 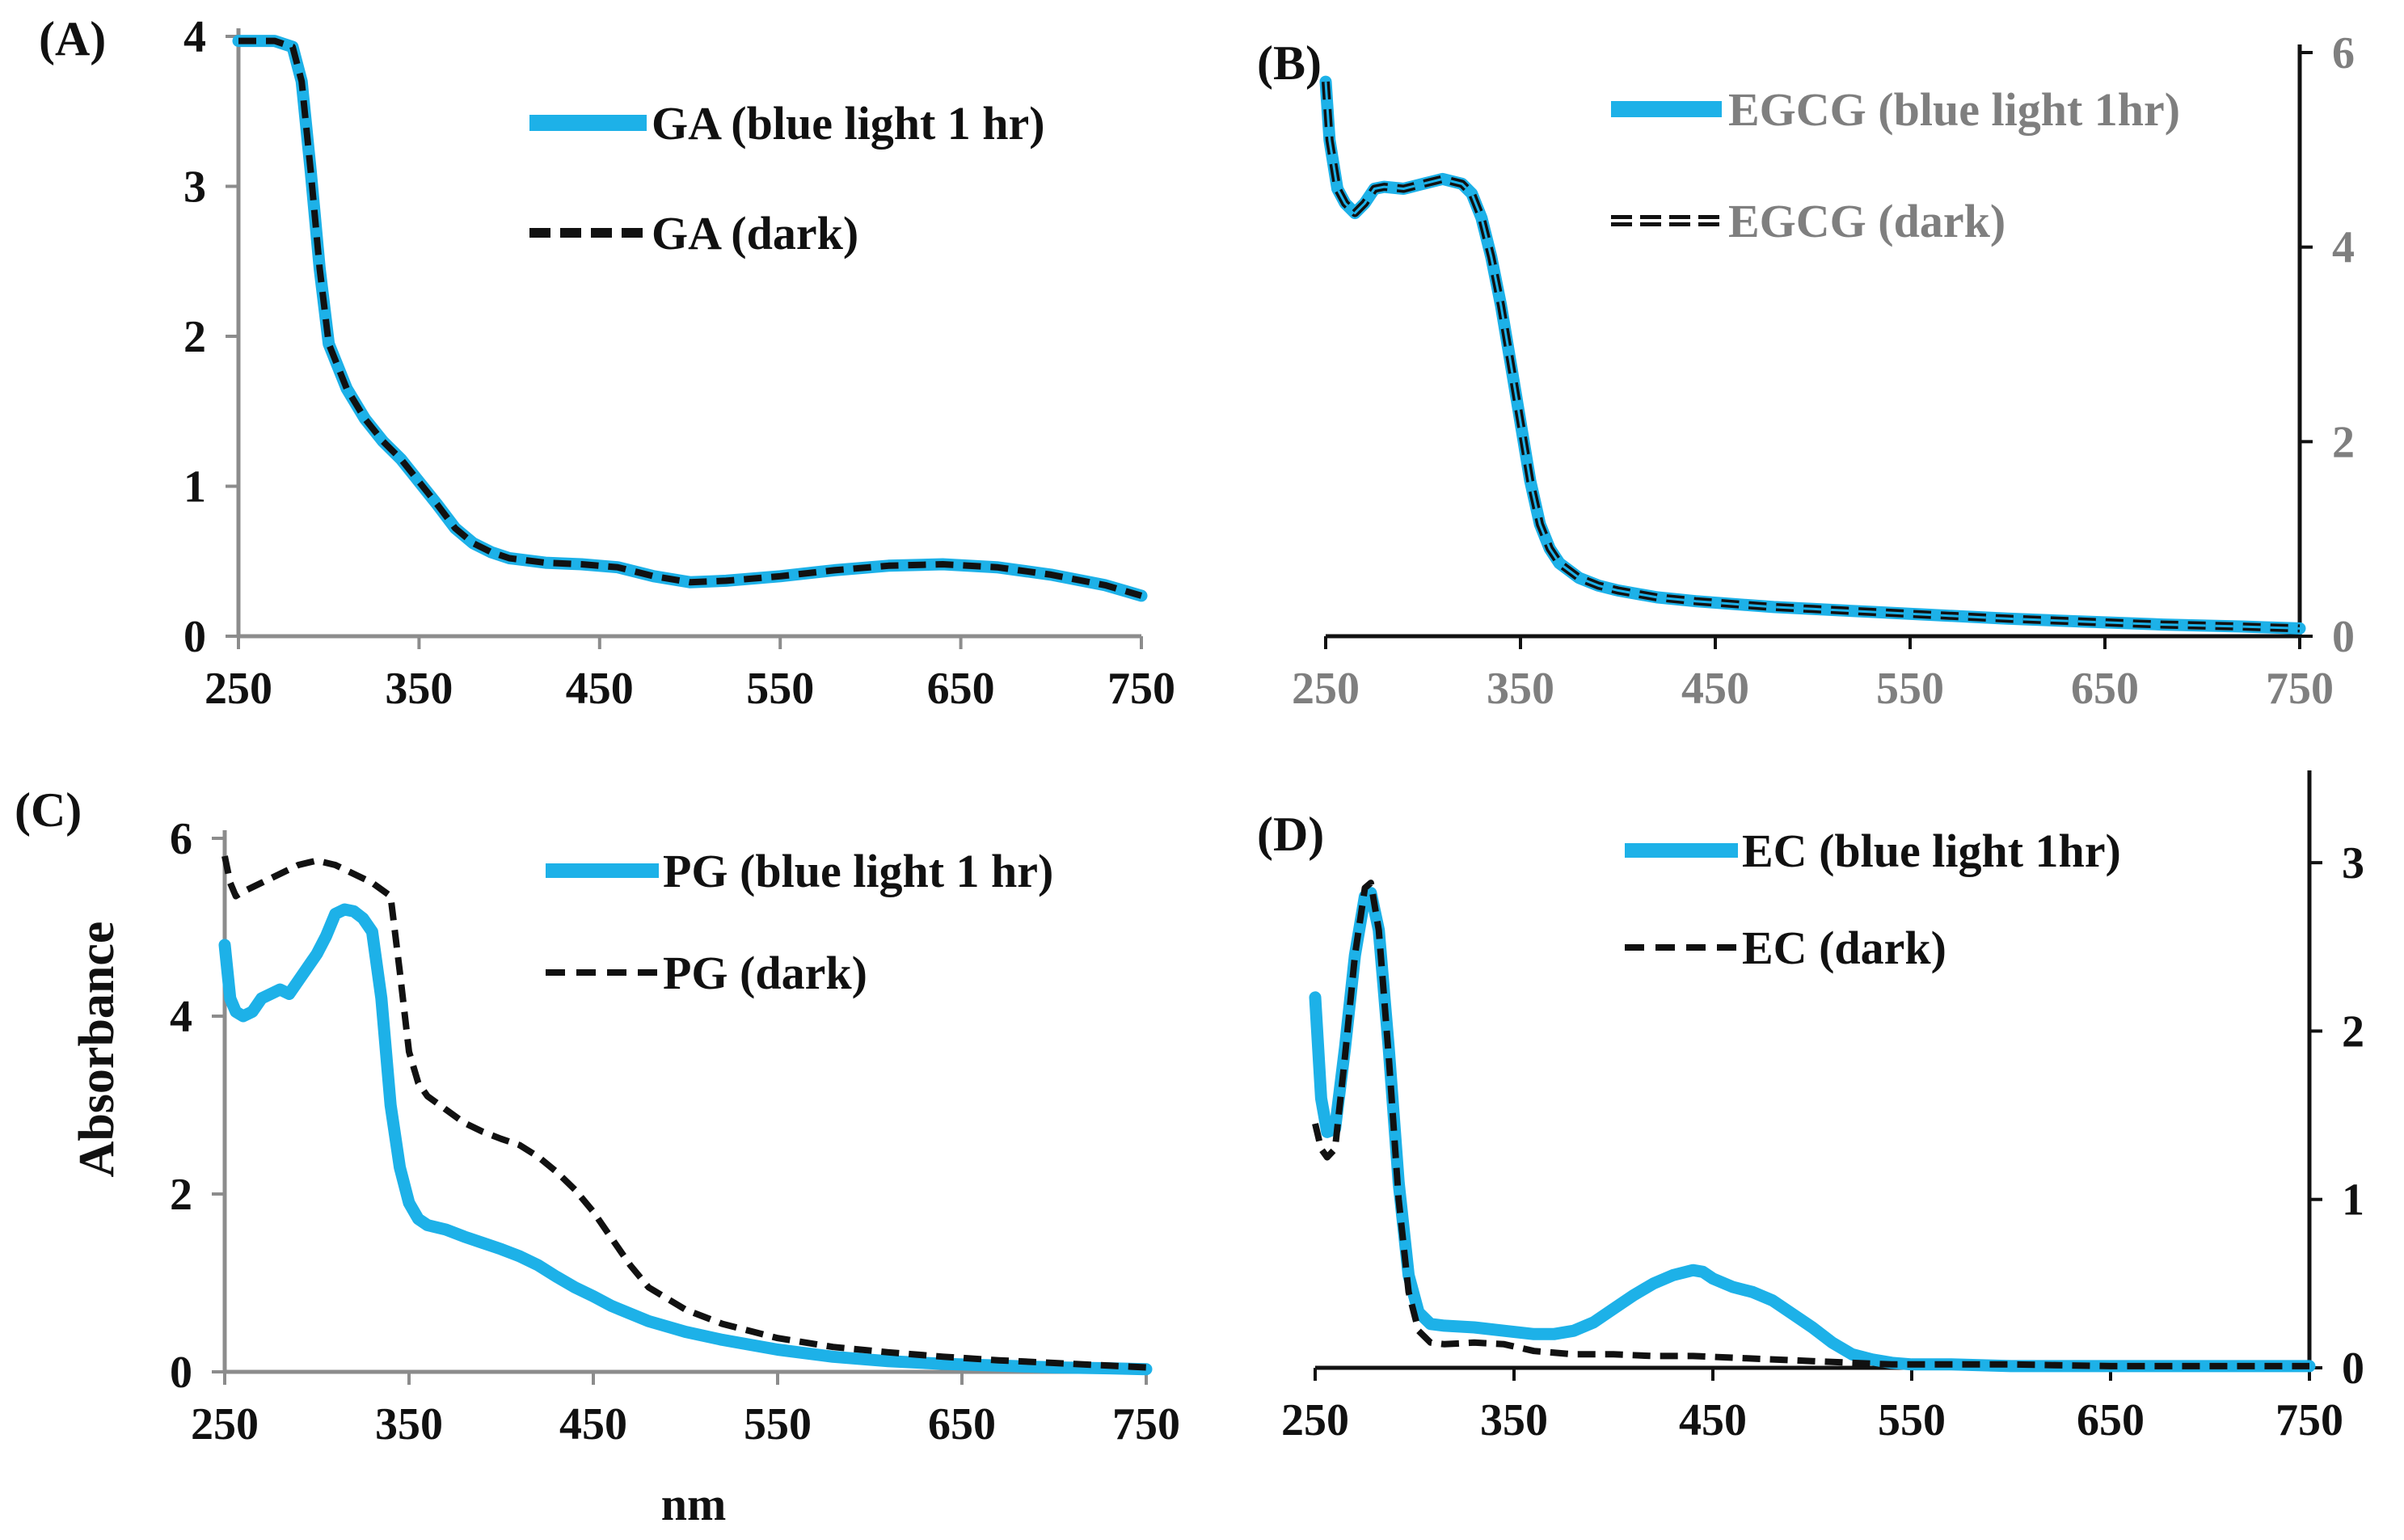 What do you see at coordinates (787, 178) in the screenshot?
I see `legend-a: GA (blue light 1 hr) GA (dark)` at bounding box center [787, 178].